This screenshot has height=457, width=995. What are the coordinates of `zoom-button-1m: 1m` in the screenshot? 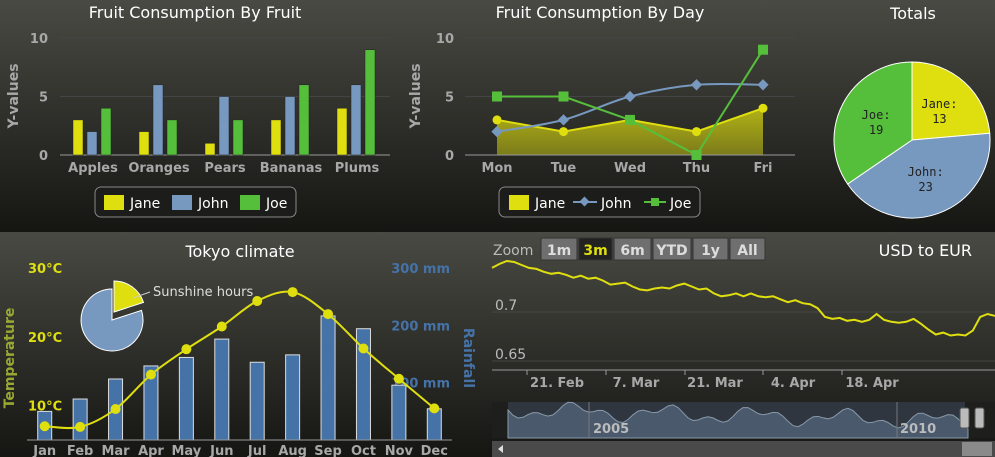 It's located at (559, 249).